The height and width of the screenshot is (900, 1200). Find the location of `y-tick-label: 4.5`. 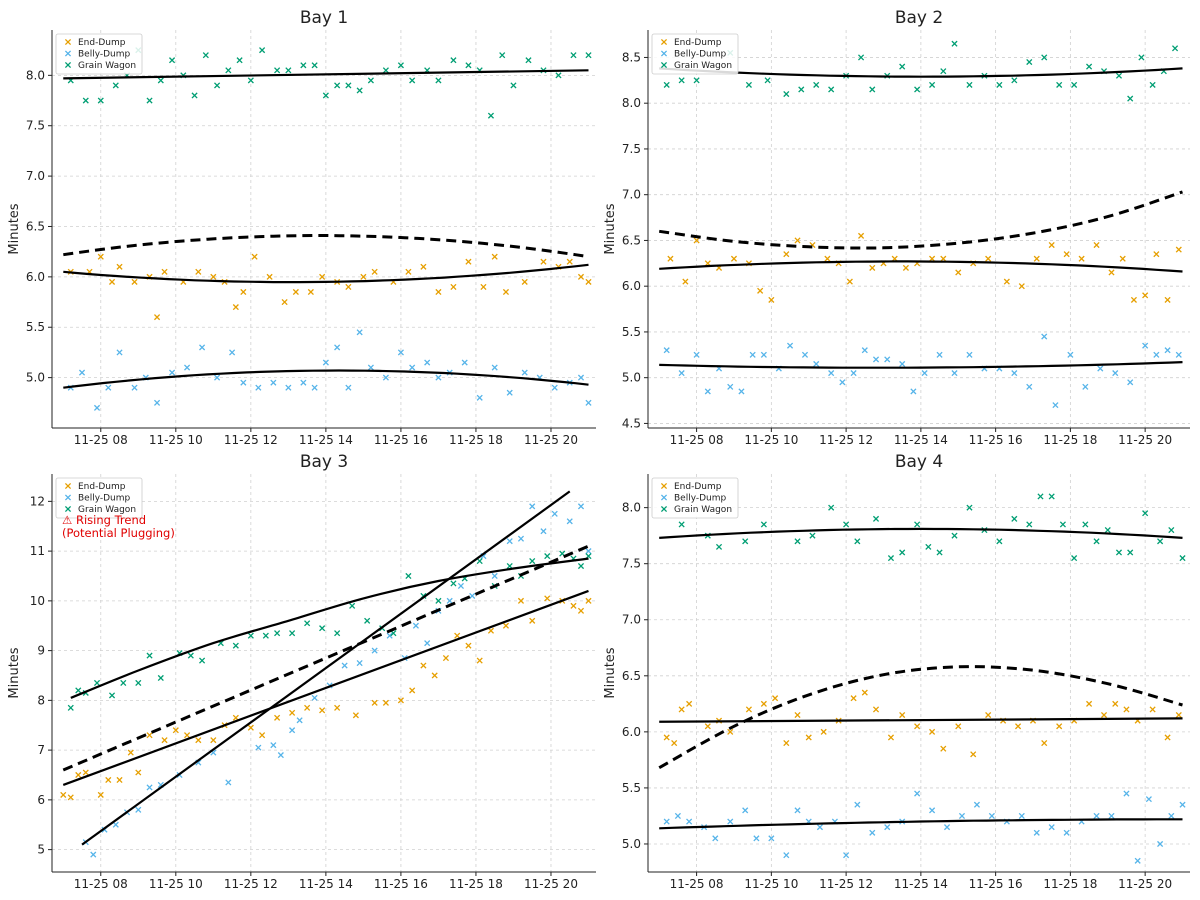

y-tick-label: 4.5 is located at coordinates (631, 423).